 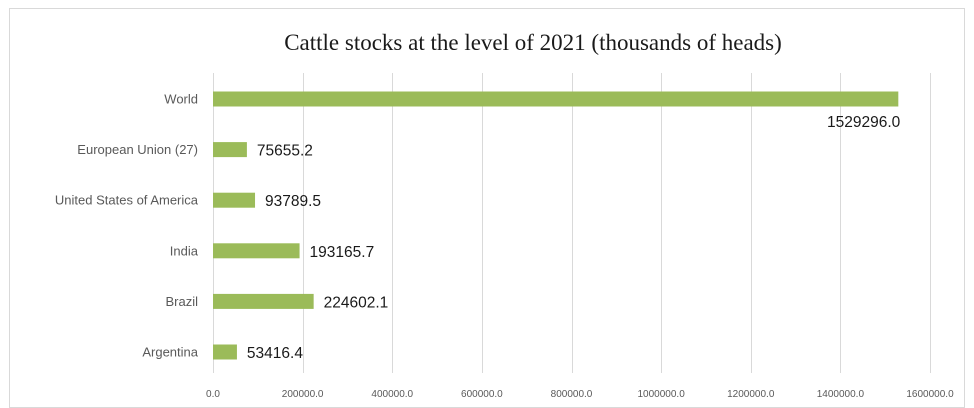 I want to click on category-label: World, so click(x=181, y=99).